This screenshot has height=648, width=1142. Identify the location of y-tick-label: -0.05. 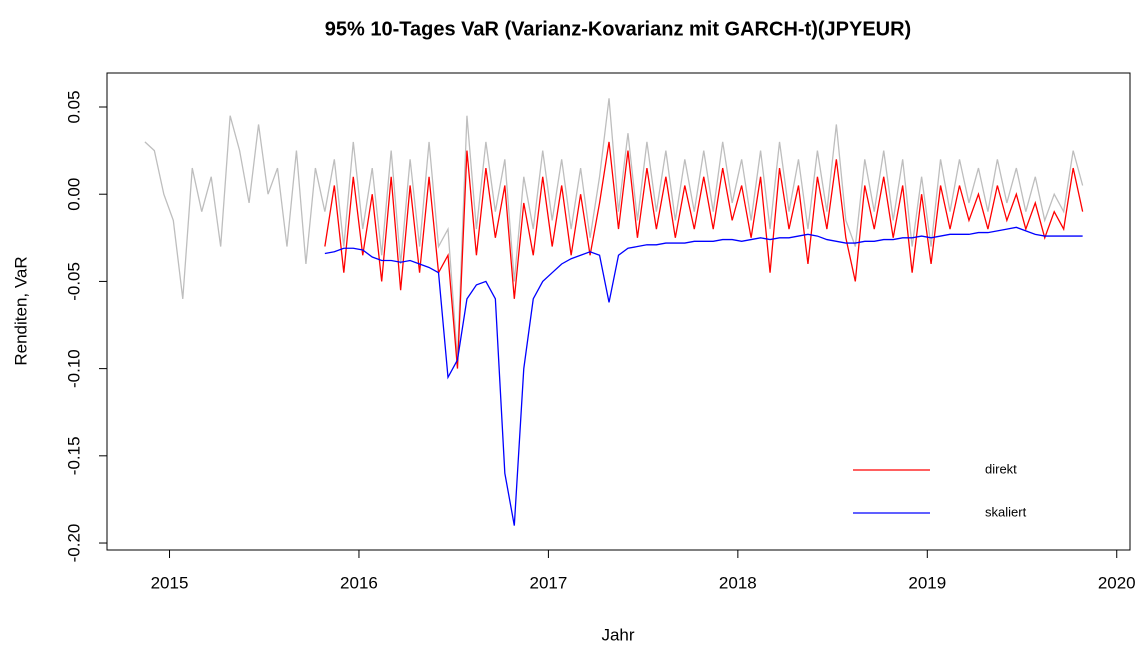
(73, 281).